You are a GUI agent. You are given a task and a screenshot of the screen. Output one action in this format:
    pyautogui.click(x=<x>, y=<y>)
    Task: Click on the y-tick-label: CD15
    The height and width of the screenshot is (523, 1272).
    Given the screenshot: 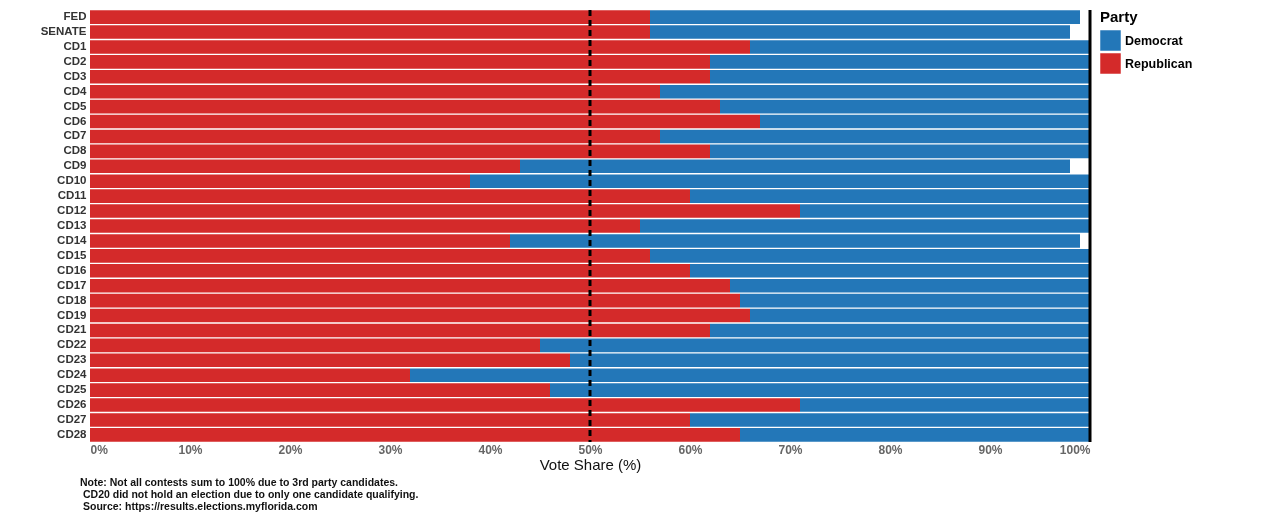 What is the action you would take?
    pyautogui.click(x=72, y=254)
    